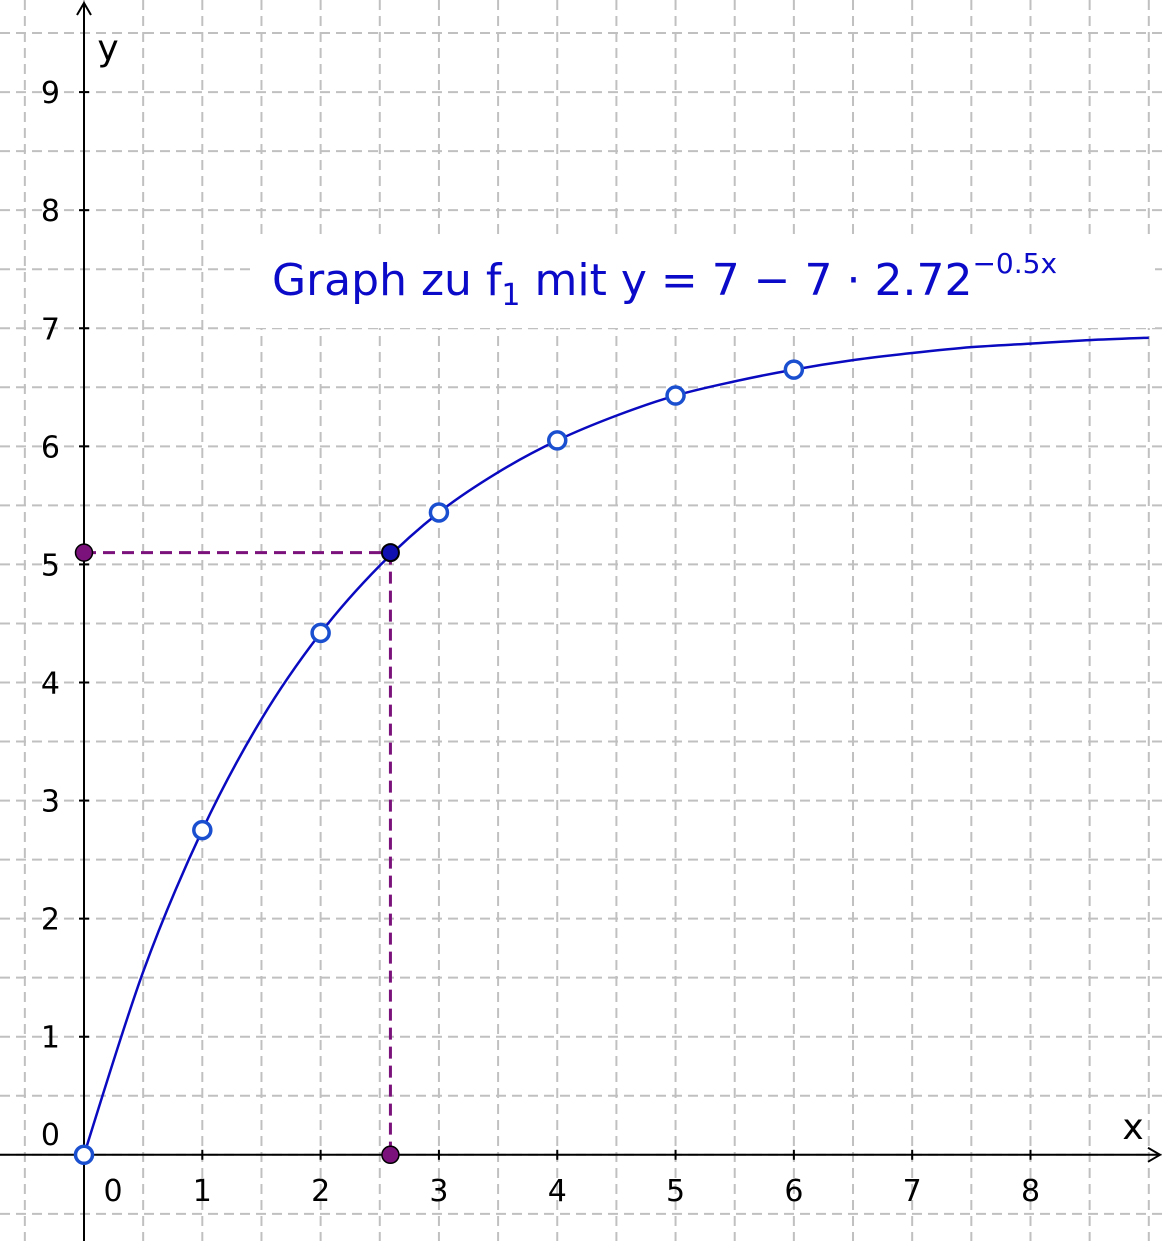 The image size is (1163, 1241). Describe the element at coordinates (112, 1191) in the screenshot. I see `x-tick-label: 0` at that location.